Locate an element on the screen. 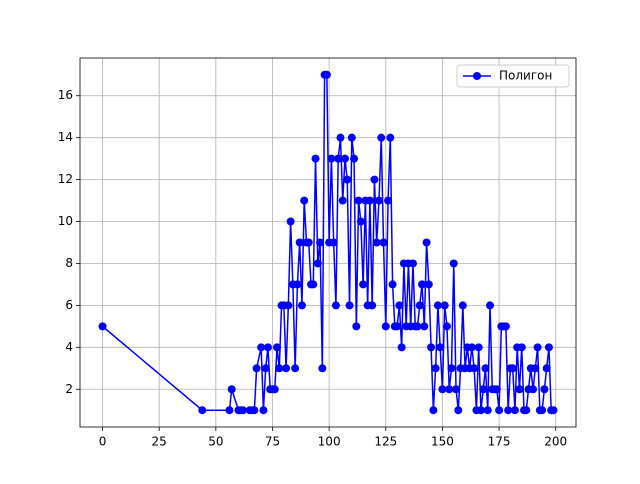 The height and width of the screenshot is (484, 640). x-tick-label: 75 is located at coordinates (272, 442).